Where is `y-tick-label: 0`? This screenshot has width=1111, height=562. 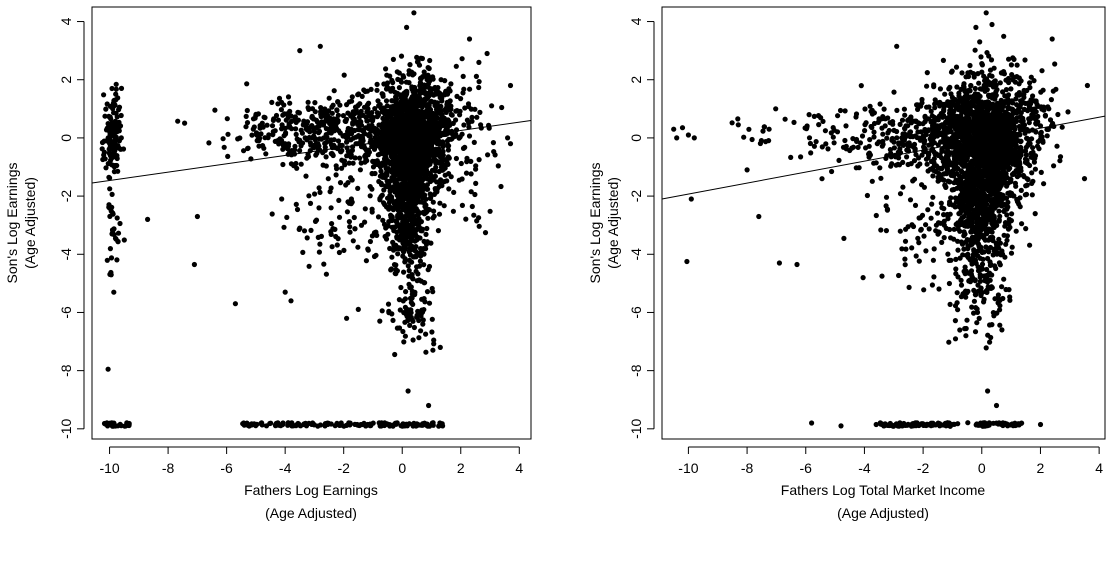 y-tick-label: 0 is located at coordinates (66, 138).